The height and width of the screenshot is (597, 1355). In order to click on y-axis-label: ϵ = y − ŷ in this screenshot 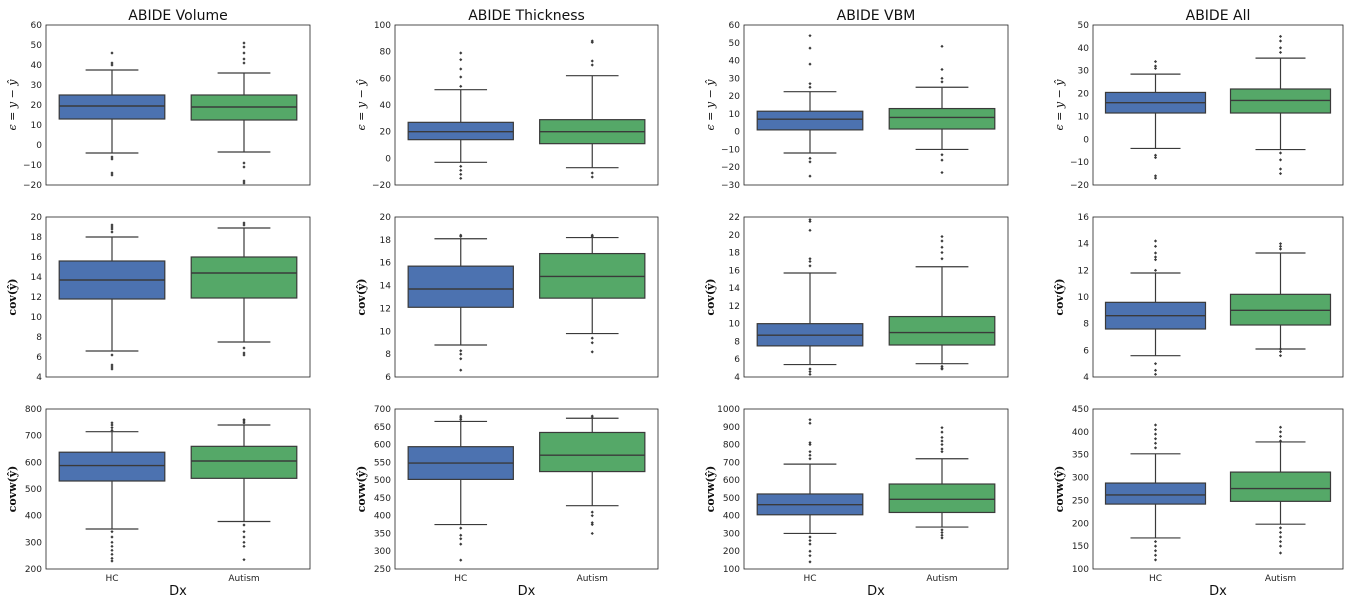, I will do `click(12, 105)`.